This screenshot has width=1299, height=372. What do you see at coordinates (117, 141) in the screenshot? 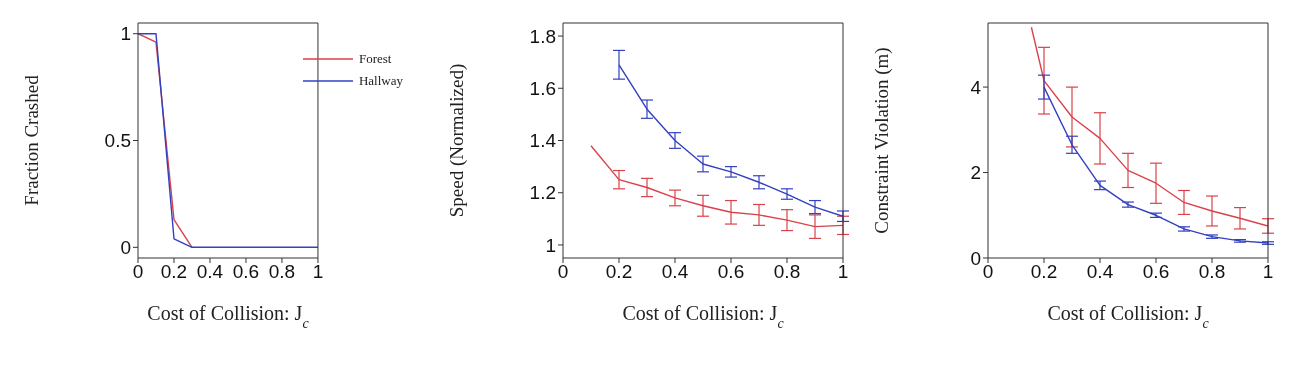
I see `y-tick-label: 0.5` at bounding box center [117, 141].